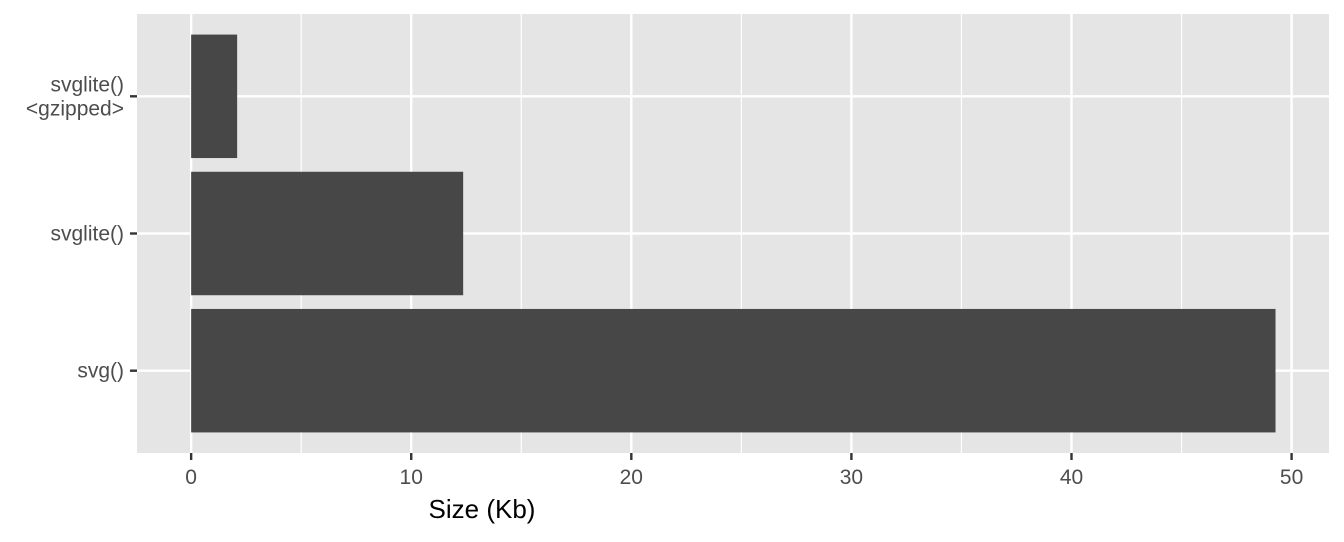 The width and height of the screenshot is (1344, 542). What do you see at coordinates (75, 96) in the screenshot?
I see `y-tick-label: svglite() <gzipped>` at bounding box center [75, 96].